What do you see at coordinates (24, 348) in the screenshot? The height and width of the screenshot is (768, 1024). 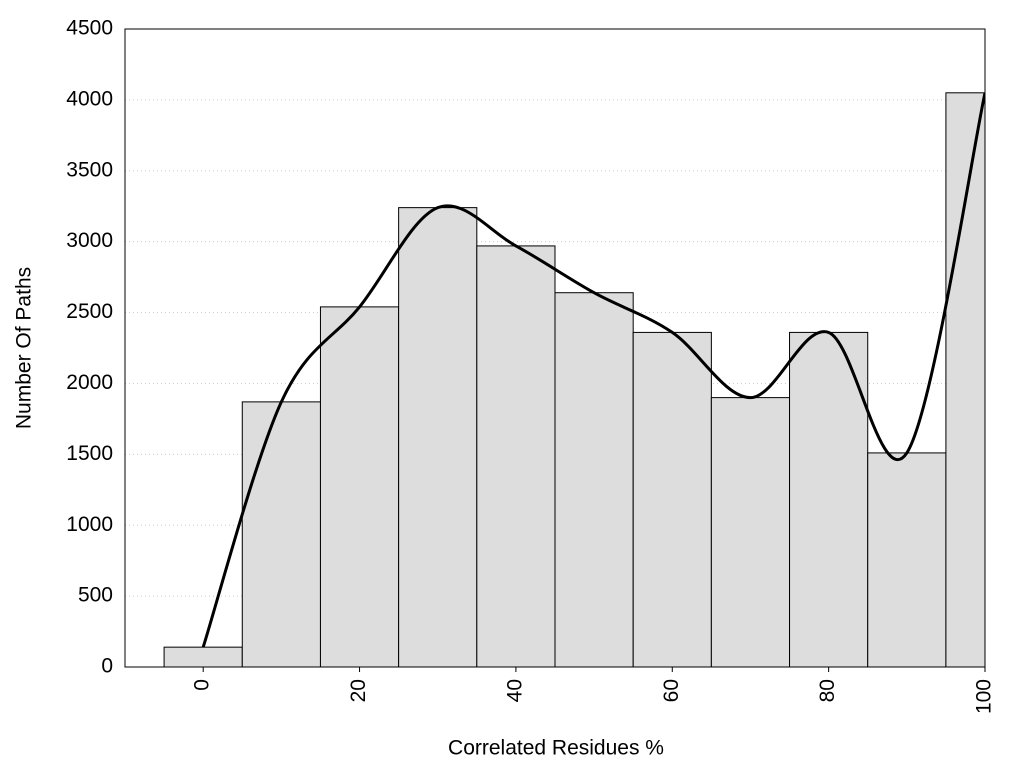 I see `y-axis-label: Number Of Paths` at bounding box center [24, 348].